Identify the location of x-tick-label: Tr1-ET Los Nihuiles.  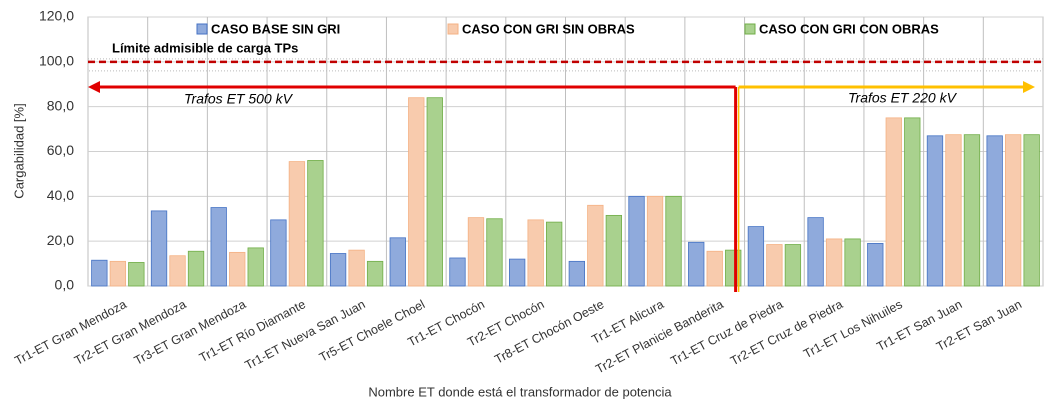
(852, 329).